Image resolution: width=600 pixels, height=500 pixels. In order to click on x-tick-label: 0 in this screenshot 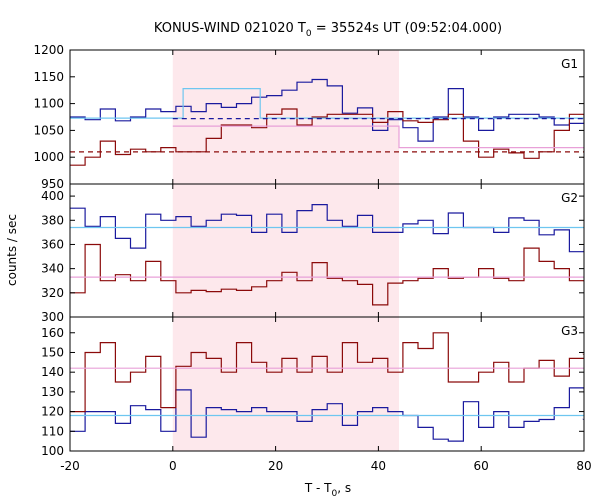, I will do `click(173, 466)`.